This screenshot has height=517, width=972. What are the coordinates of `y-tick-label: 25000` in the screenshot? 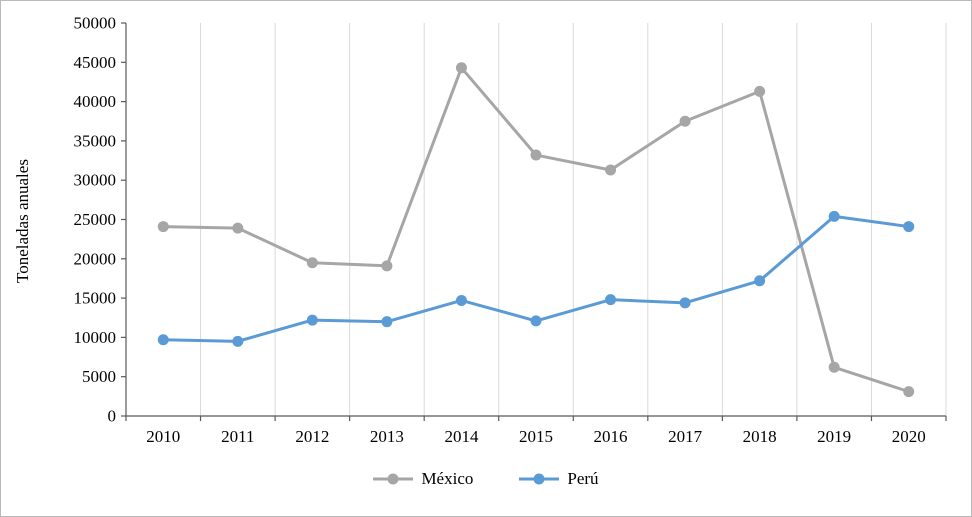 It's located at (95, 219).